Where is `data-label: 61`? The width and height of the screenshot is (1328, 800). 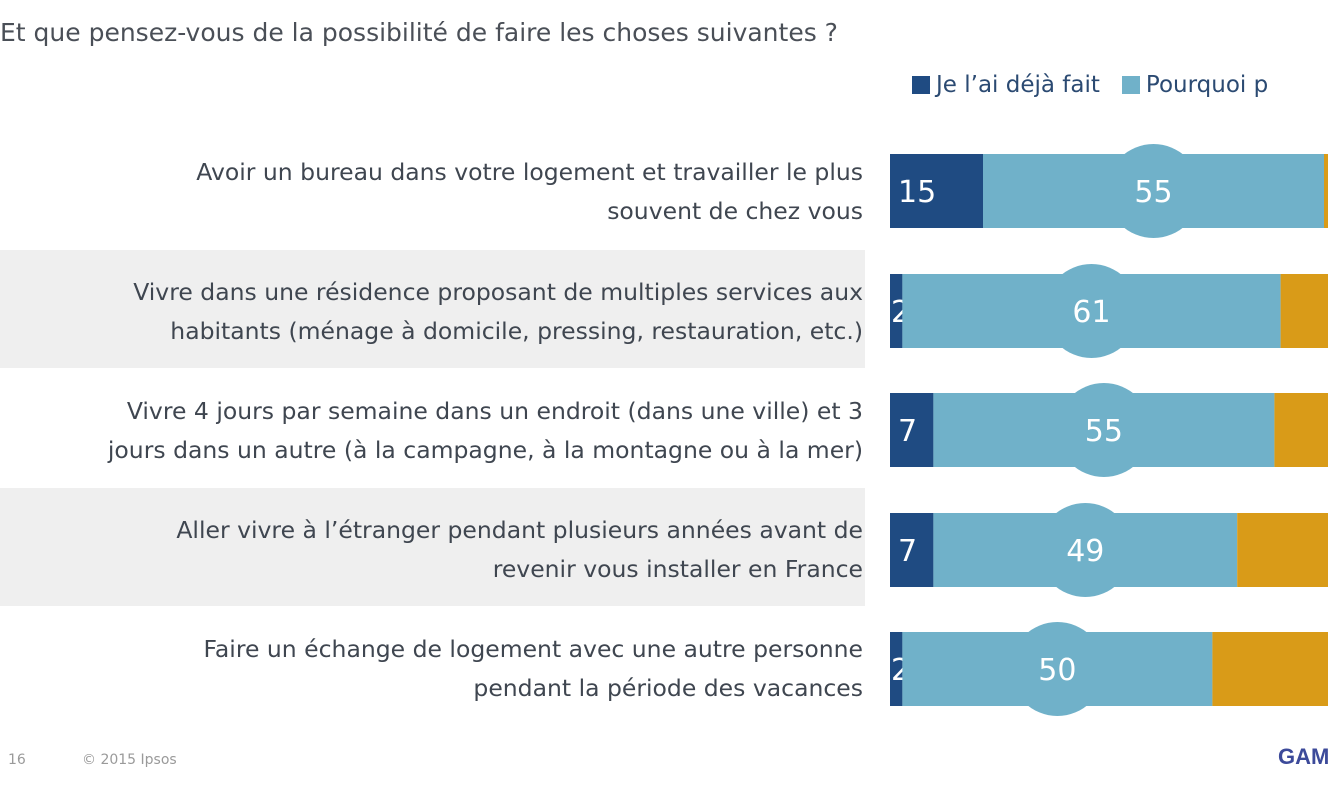 data-label: 61 is located at coordinates (1091, 312).